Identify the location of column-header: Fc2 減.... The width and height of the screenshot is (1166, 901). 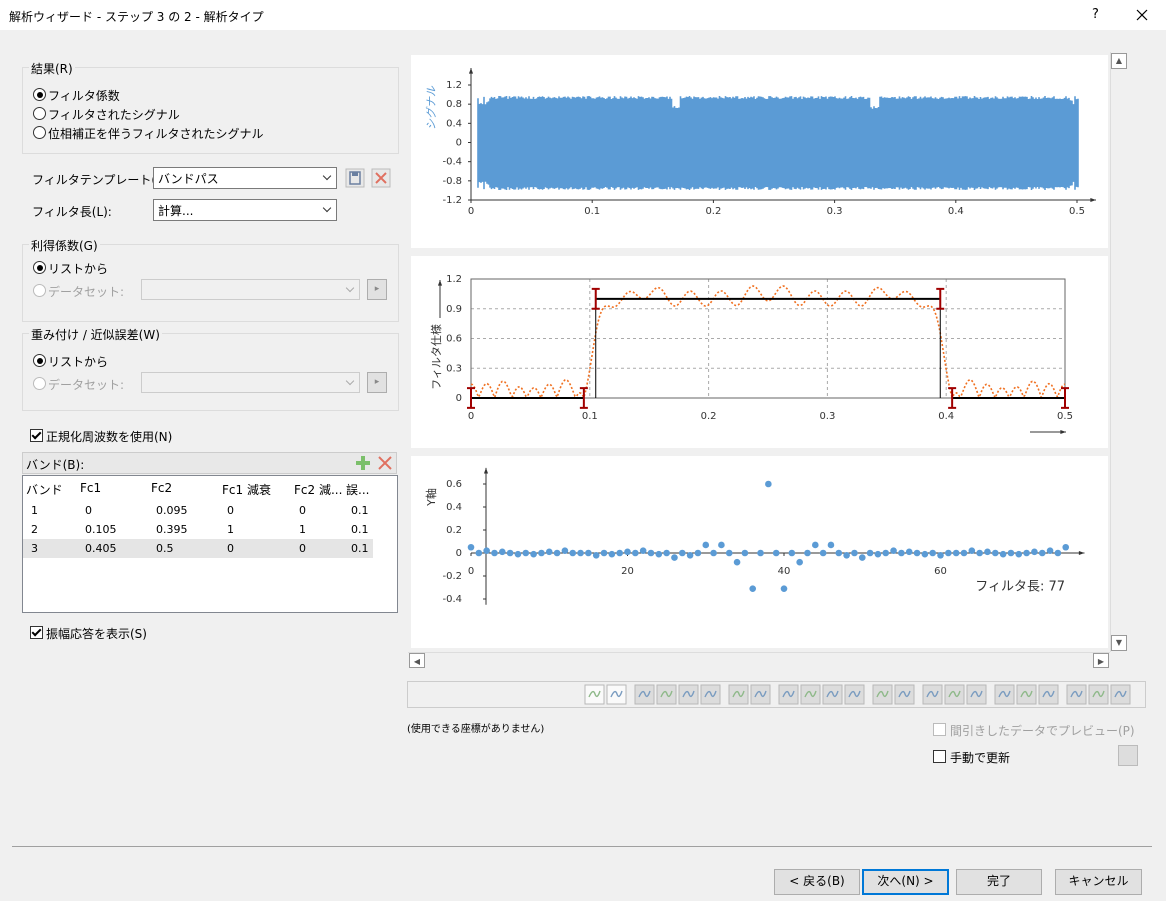
(318, 490).